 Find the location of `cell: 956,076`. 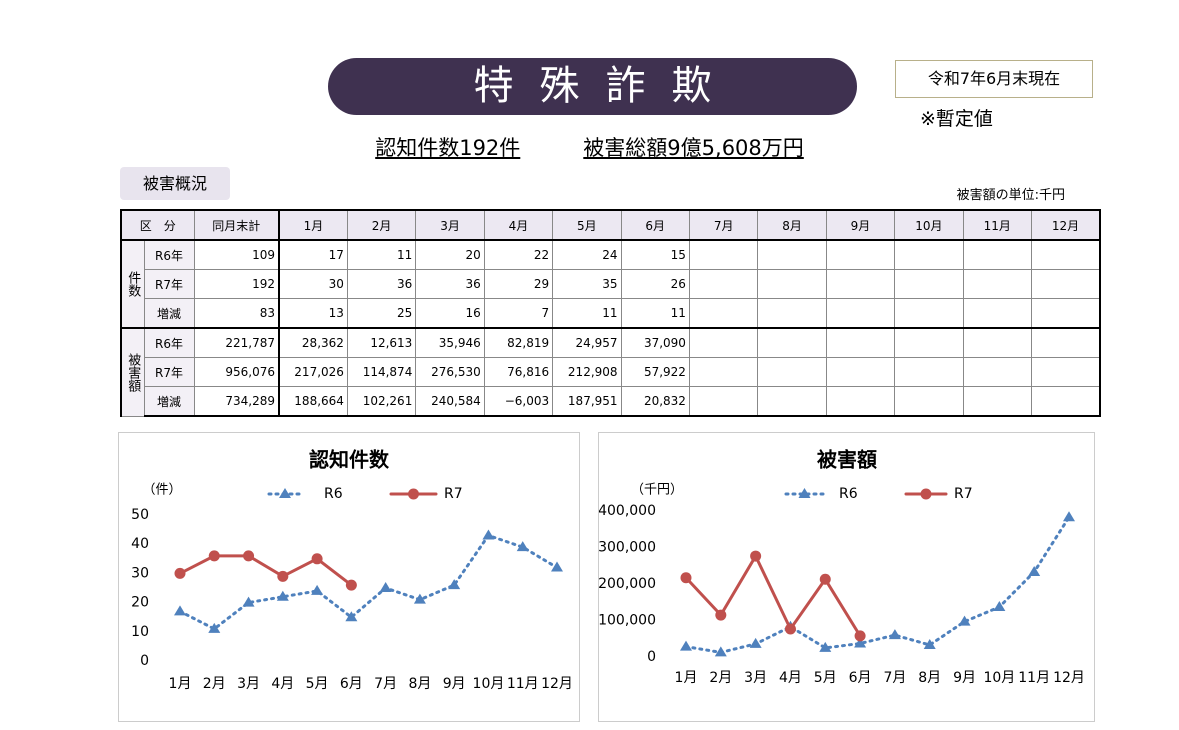

cell: 956,076 is located at coordinates (237, 372).